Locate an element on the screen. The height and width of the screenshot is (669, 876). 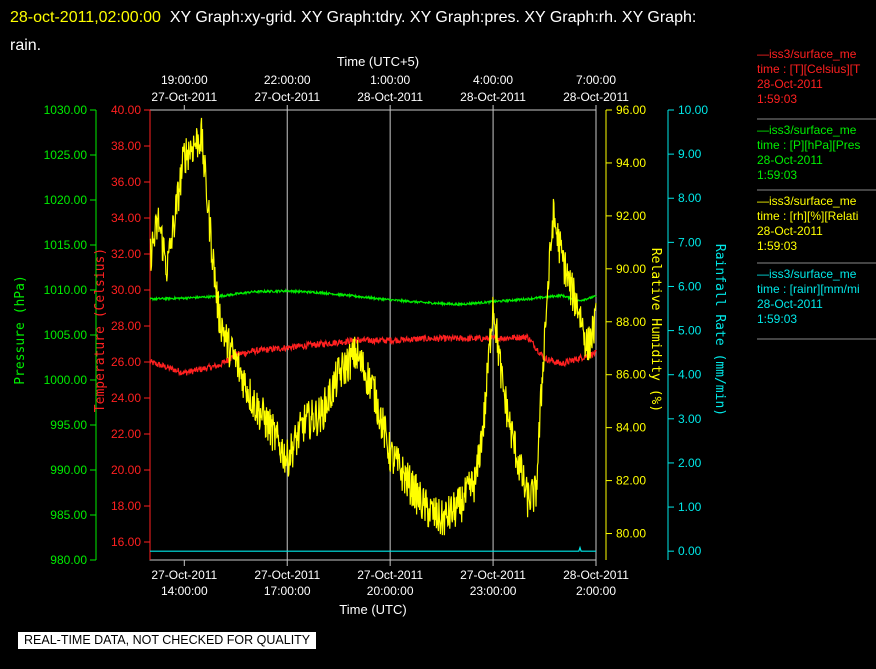
x-axis-label: Time (UTC) is located at coordinates (372, 609).